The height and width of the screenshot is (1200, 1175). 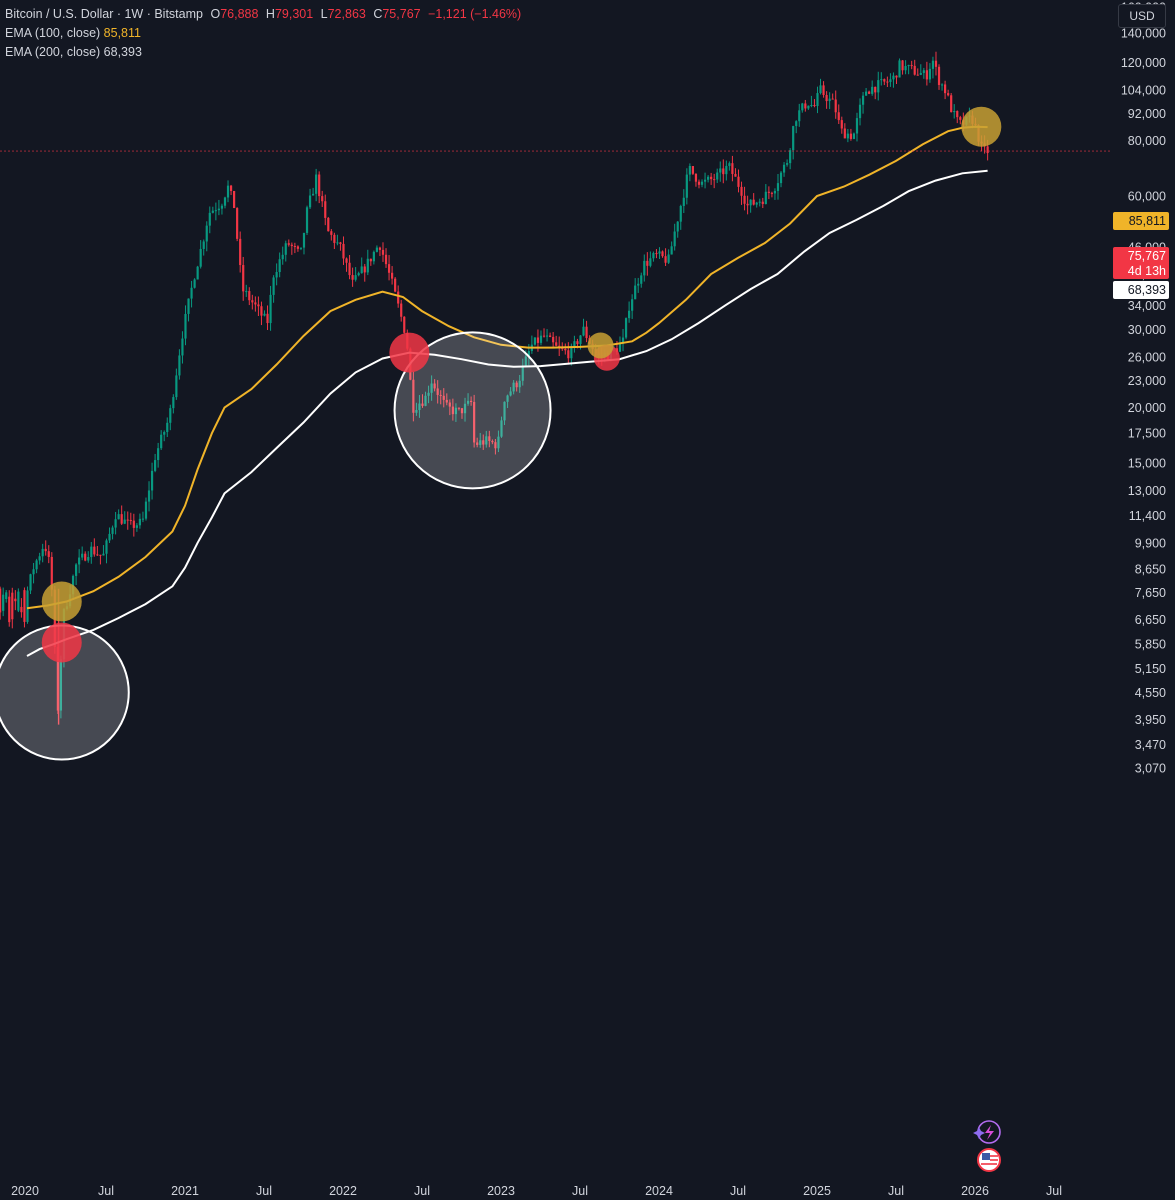 What do you see at coordinates (1147, 306) in the screenshot?
I see `y-tick-label: 34,000` at bounding box center [1147, 306].